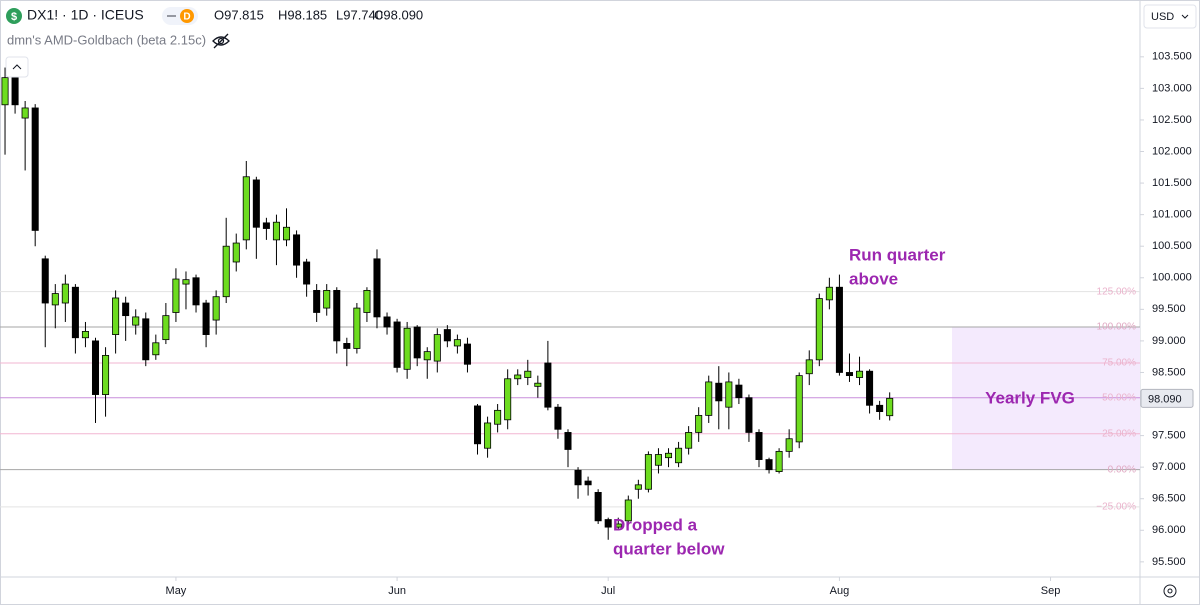 Image resolution: width=1200 pixels, height=605 pixels. Describe the element at coordinates (1119, 397) in the screenshot. I see `level-label: 50.00%` at that location.